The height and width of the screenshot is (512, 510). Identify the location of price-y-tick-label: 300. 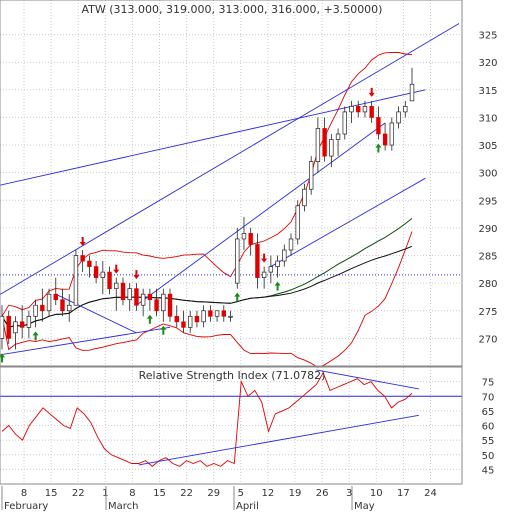
(487, 174).